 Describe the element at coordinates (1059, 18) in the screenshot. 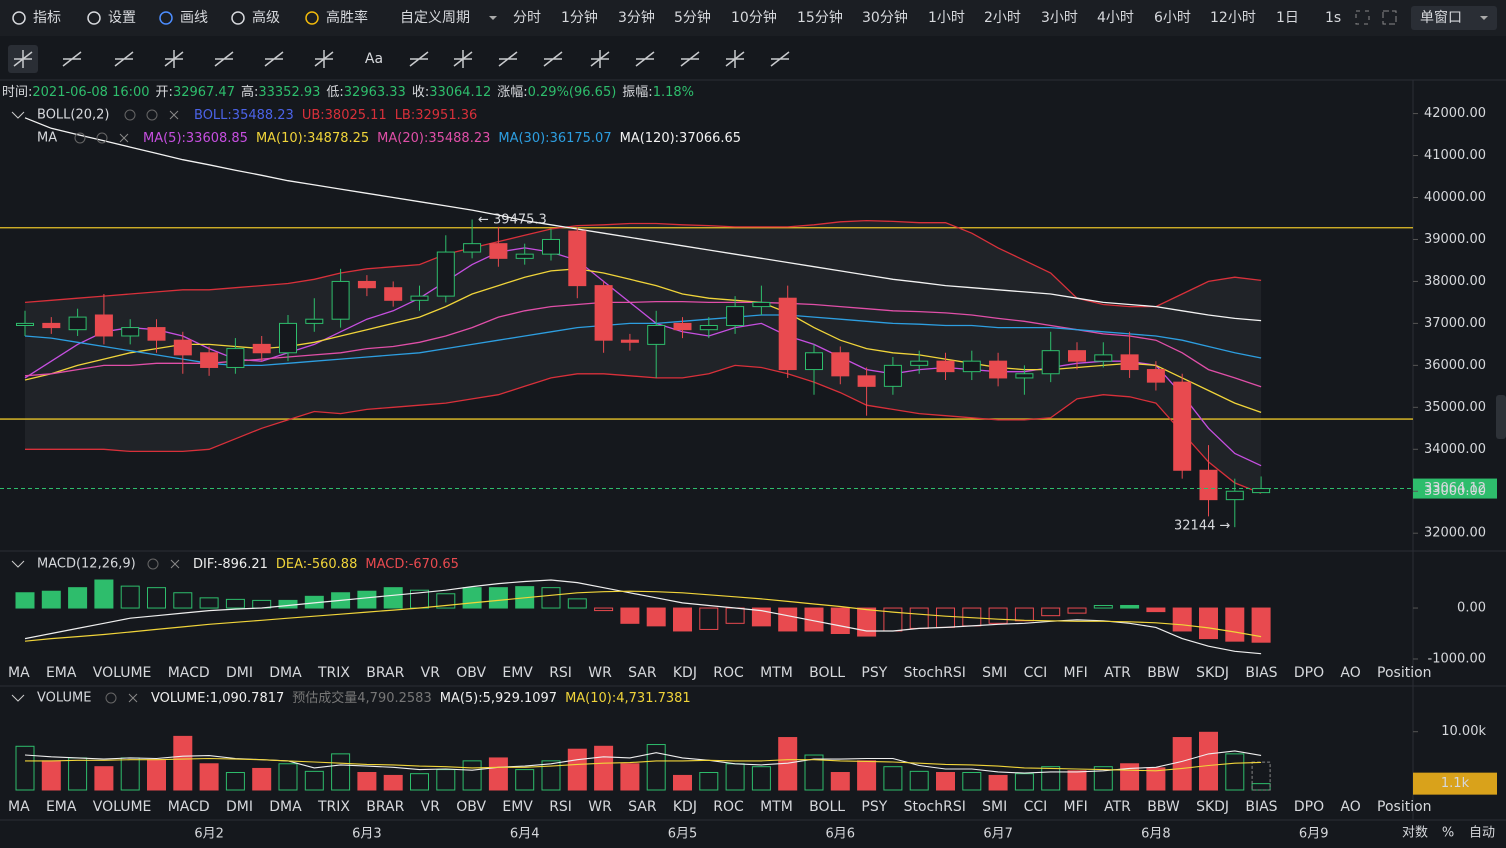

I see `period-button: 3小时` at that location.